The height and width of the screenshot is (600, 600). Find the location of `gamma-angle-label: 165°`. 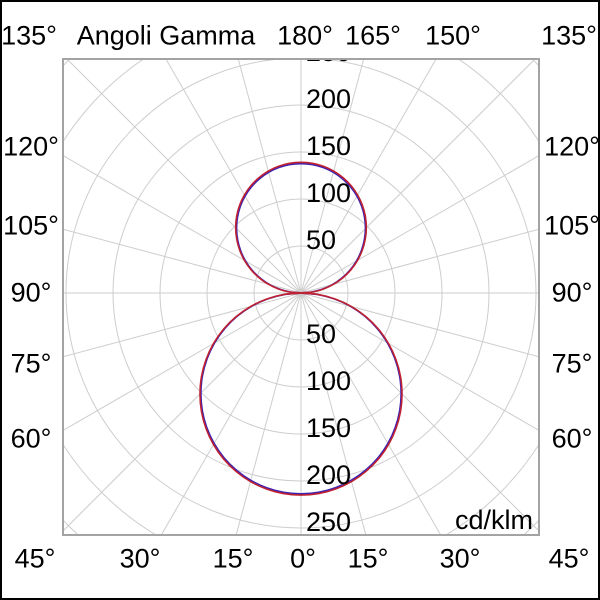

gamma-angle-label: 165° is located at coordinates (373, 35).